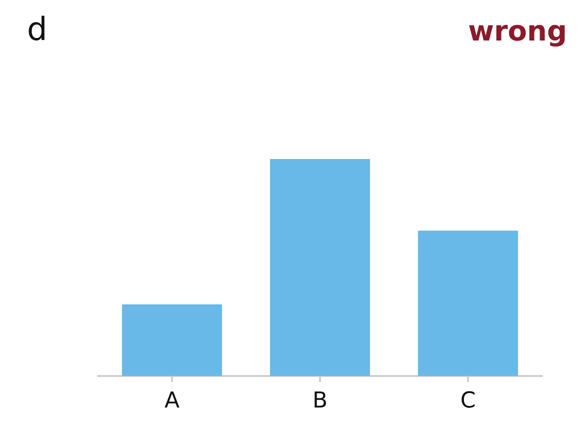 Image resolution: width=582 pixels, height=428 pixels. Describe the element at coordinates (517, 31) in the screenshot. I see `text: wrong` at that location.